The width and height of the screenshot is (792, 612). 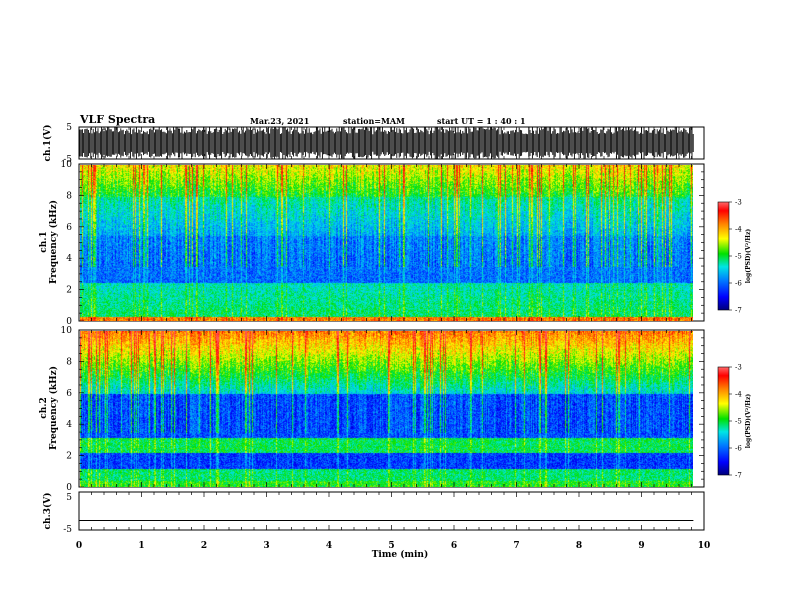 What do you see at coordinates (734, 257) in the screenshot?
I see `ch1-colorbar: -3 -4 -5 -6 -7 log(PSD)(V²/Hz)` at bounding box center [734, 257].